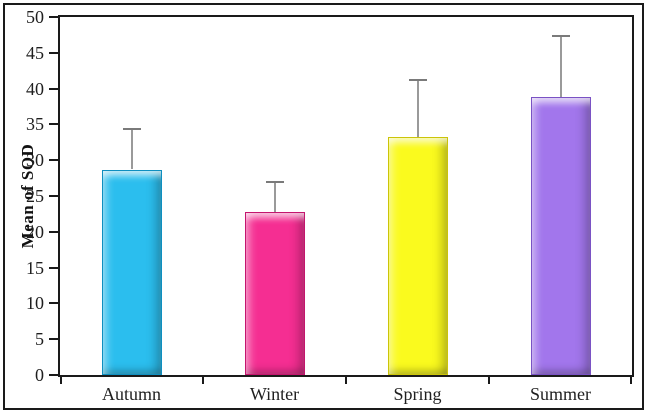  What do you see at coordinates (131, 272) in the screenshot?
I see `bar-autumn` at bounding box center [131, 272].